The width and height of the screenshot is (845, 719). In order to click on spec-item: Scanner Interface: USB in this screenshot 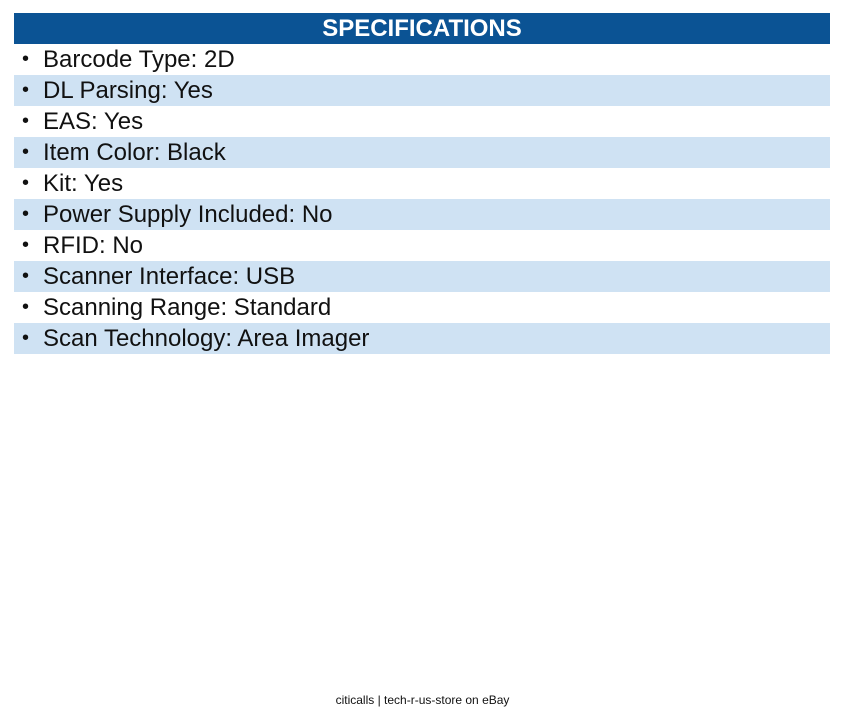, I will do `click(422, 276)`.